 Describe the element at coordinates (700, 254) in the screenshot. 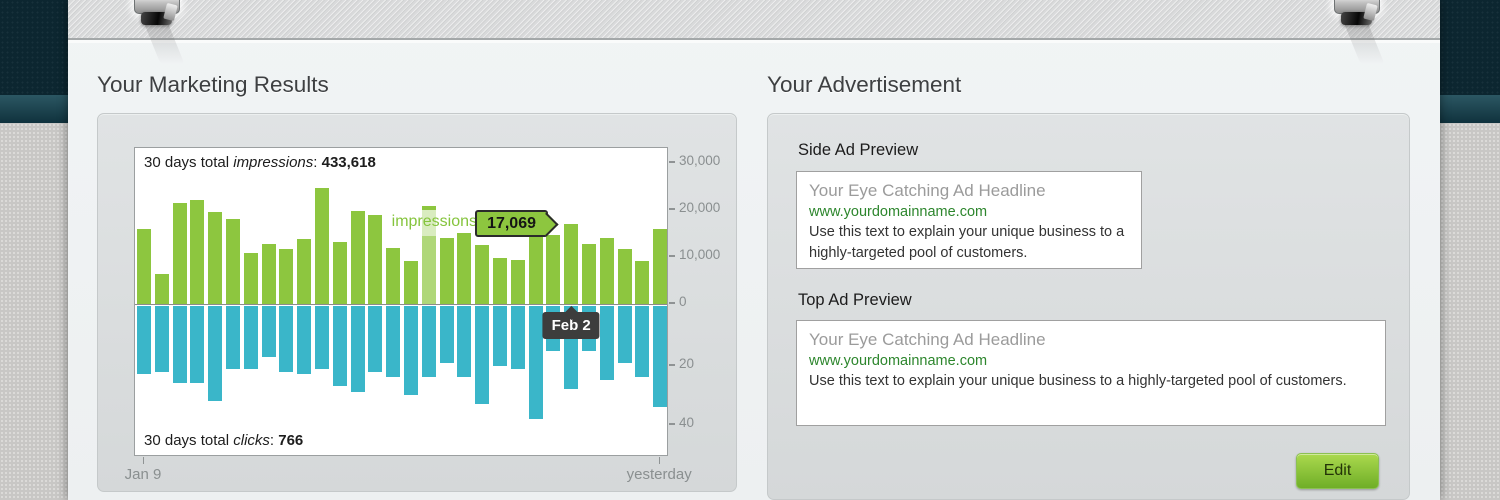

I see `y-axis-tick-label: 10,000` at that location.